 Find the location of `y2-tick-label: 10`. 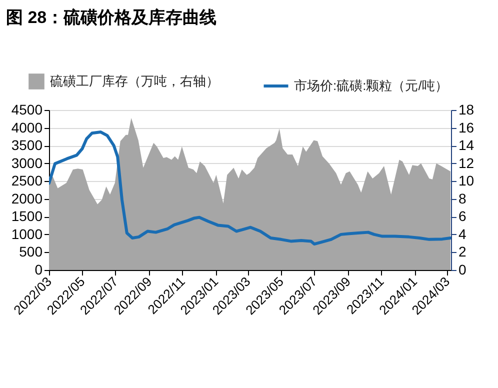

y2-tick-label: 10 is located at coordinates (466, 180).